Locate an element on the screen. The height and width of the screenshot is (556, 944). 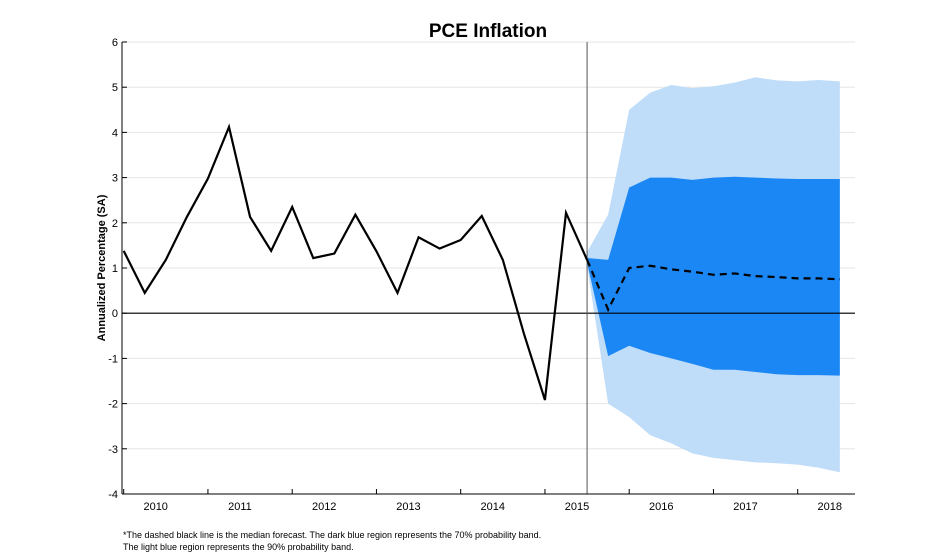
y-tick-label: 1 is located at coordinates (115, 269).